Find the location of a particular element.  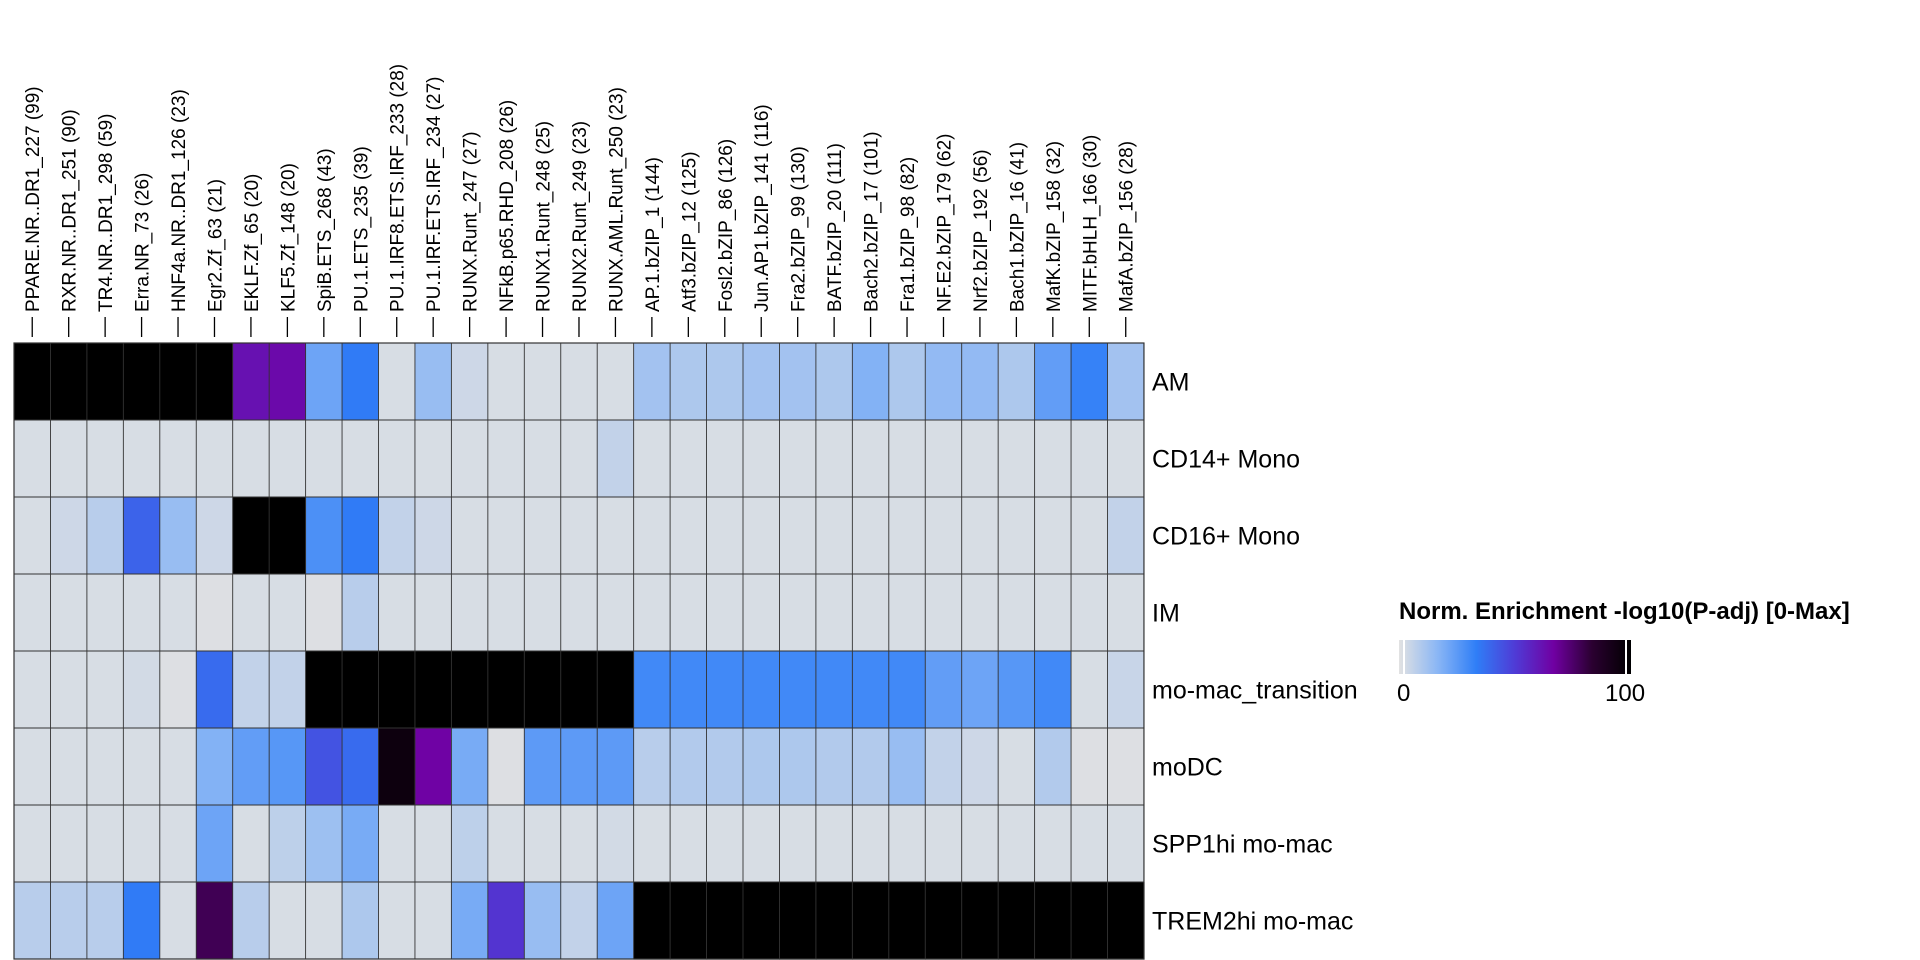

column-label: RUNX.Runt_247 (27) is located at coordinates (471, 221).